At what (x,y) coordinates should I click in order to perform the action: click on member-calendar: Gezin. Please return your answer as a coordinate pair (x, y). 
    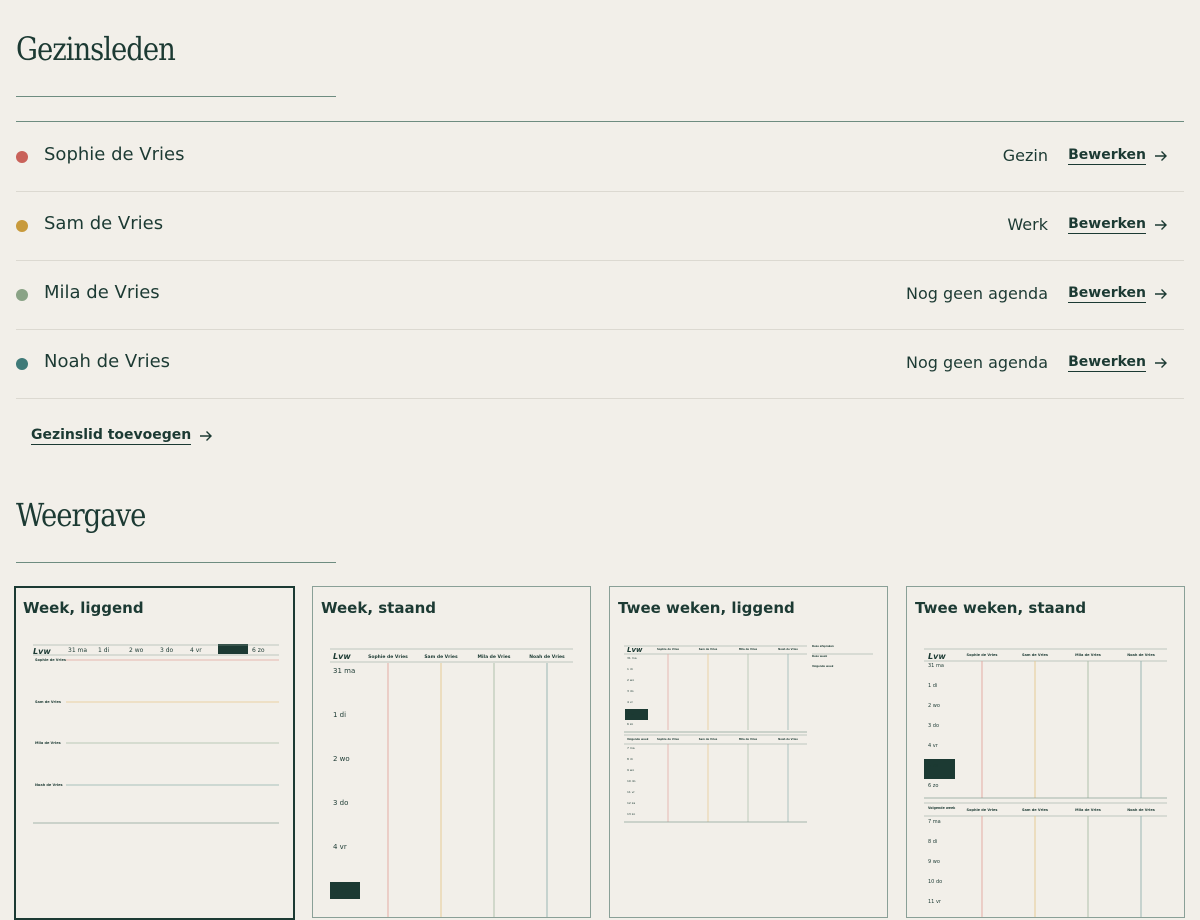
    Looking at the image, I should click on (1025, 155).